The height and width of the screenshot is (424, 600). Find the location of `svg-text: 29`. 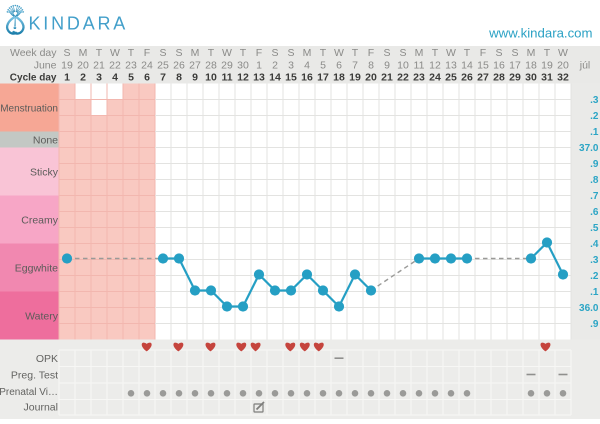

svg-text: 29 is located at coordinates (515, 77).